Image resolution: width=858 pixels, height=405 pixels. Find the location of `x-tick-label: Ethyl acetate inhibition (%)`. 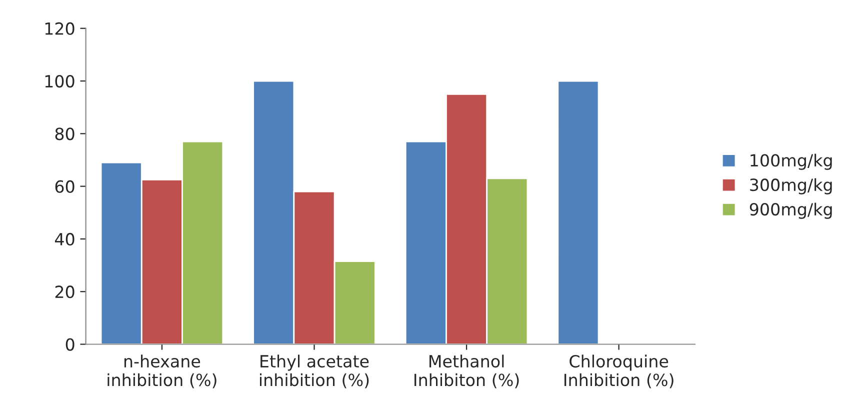

x-tick-label: Ethyl acetate inhibition (%) is located at coordinates (314, 371).